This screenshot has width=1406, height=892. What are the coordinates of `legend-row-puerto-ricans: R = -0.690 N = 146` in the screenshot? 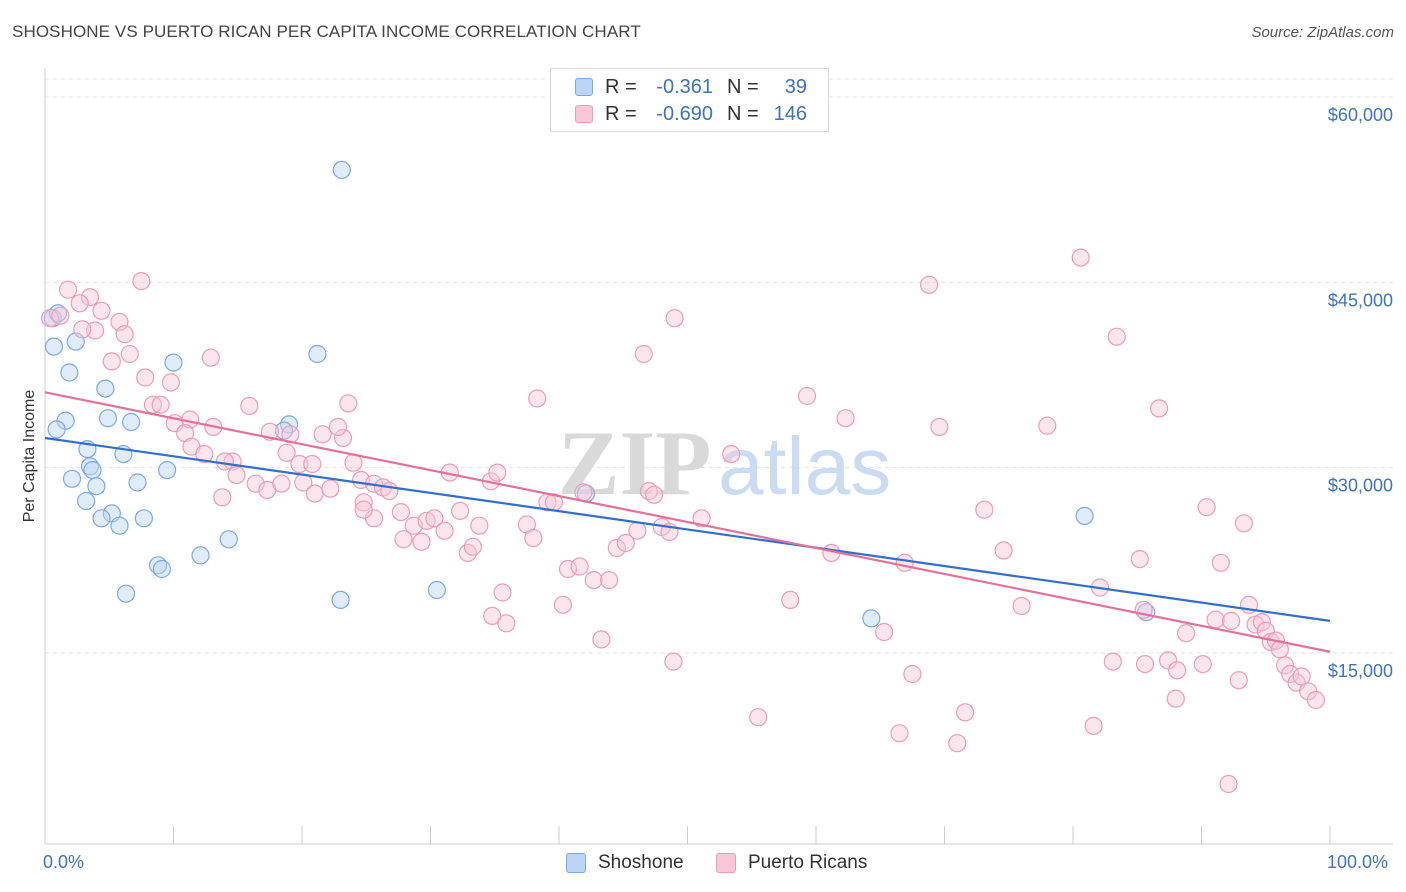 It's located at (691, 114).